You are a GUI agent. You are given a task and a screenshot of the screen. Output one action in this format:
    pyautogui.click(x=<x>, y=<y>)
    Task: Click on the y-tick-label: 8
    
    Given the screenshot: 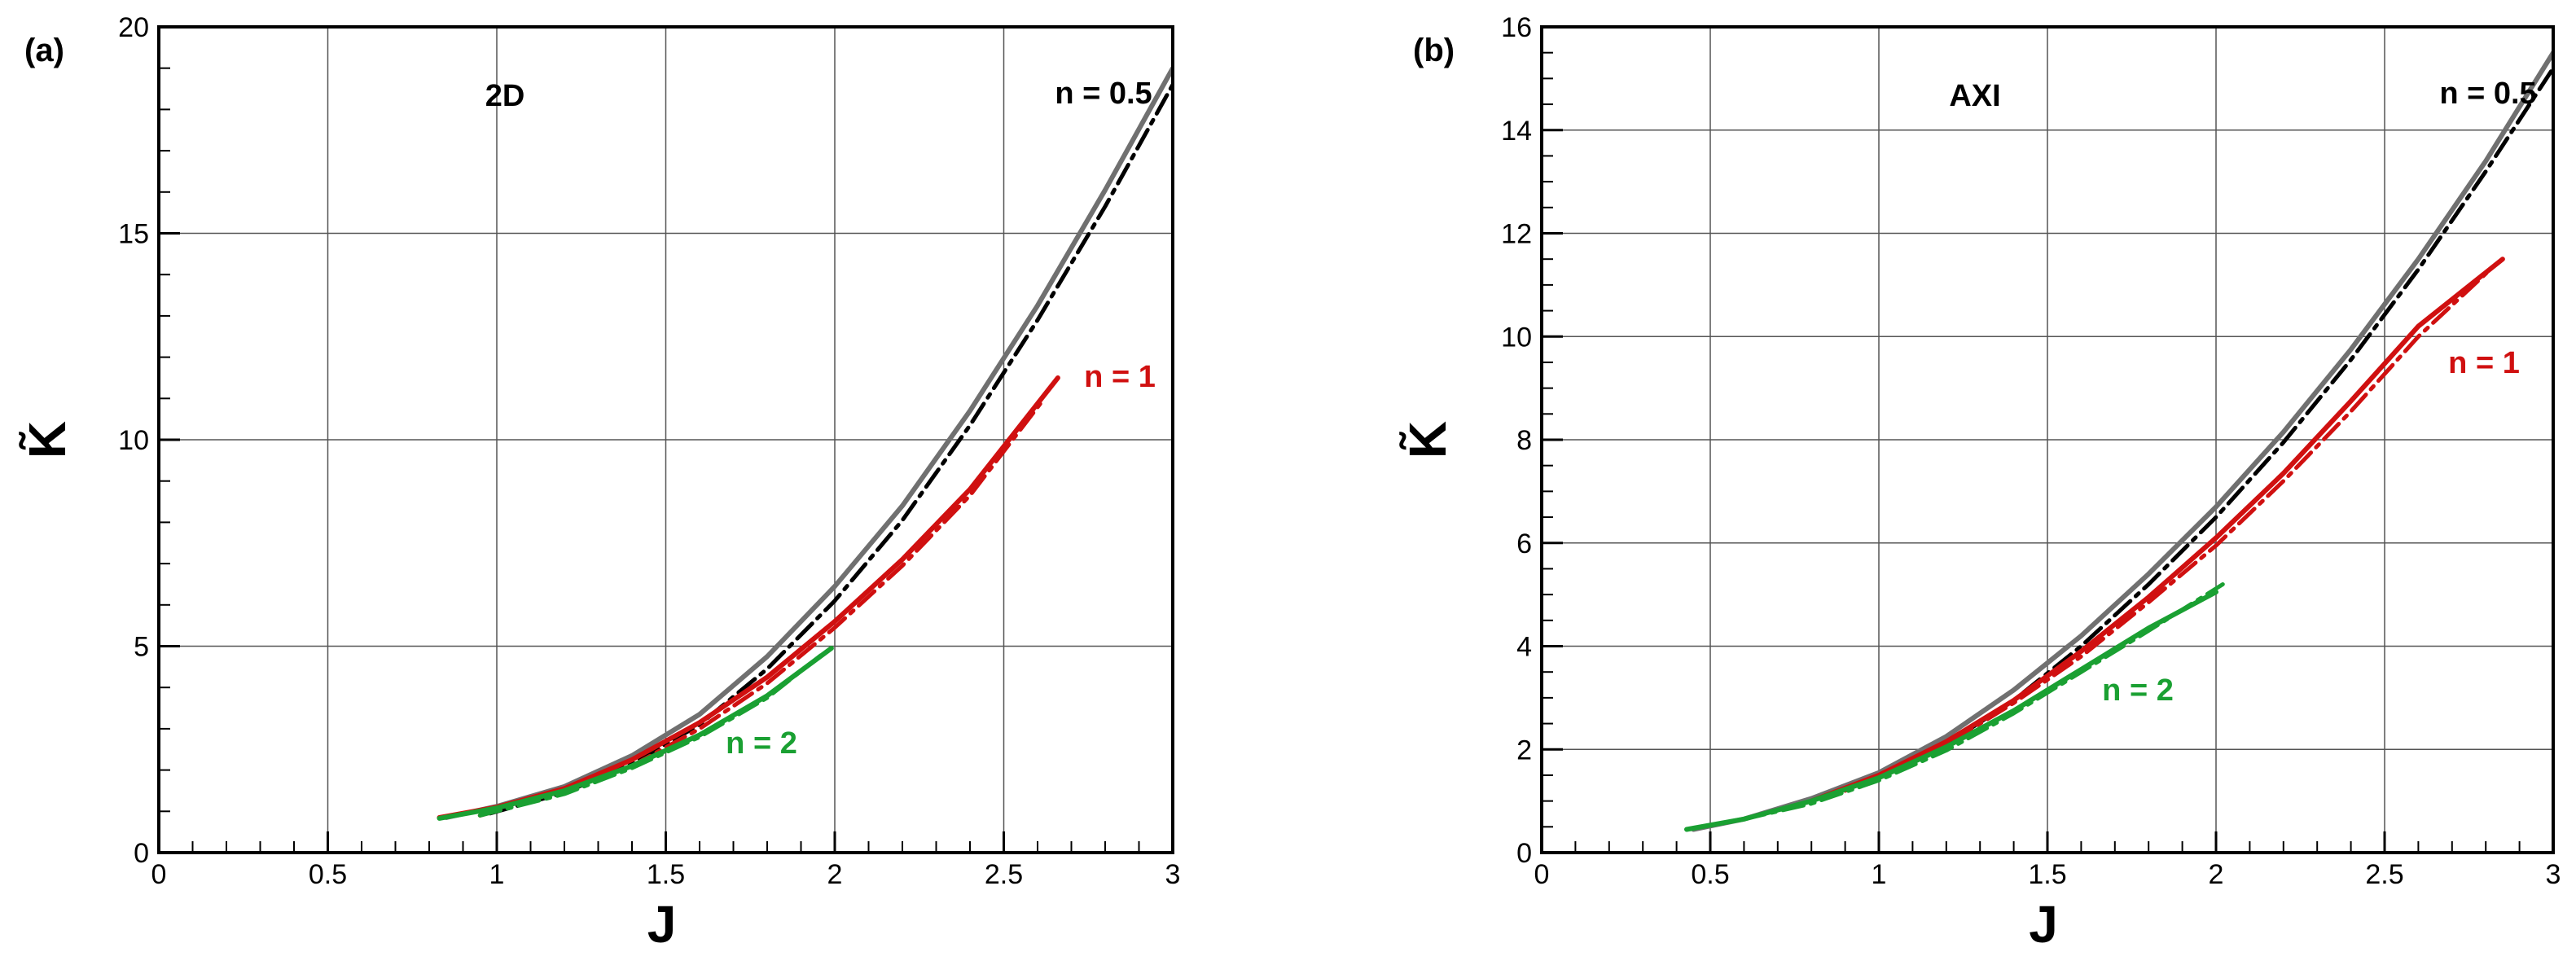 What is the action you would take?
    pyautogui.click(x=1524, y=440)
    